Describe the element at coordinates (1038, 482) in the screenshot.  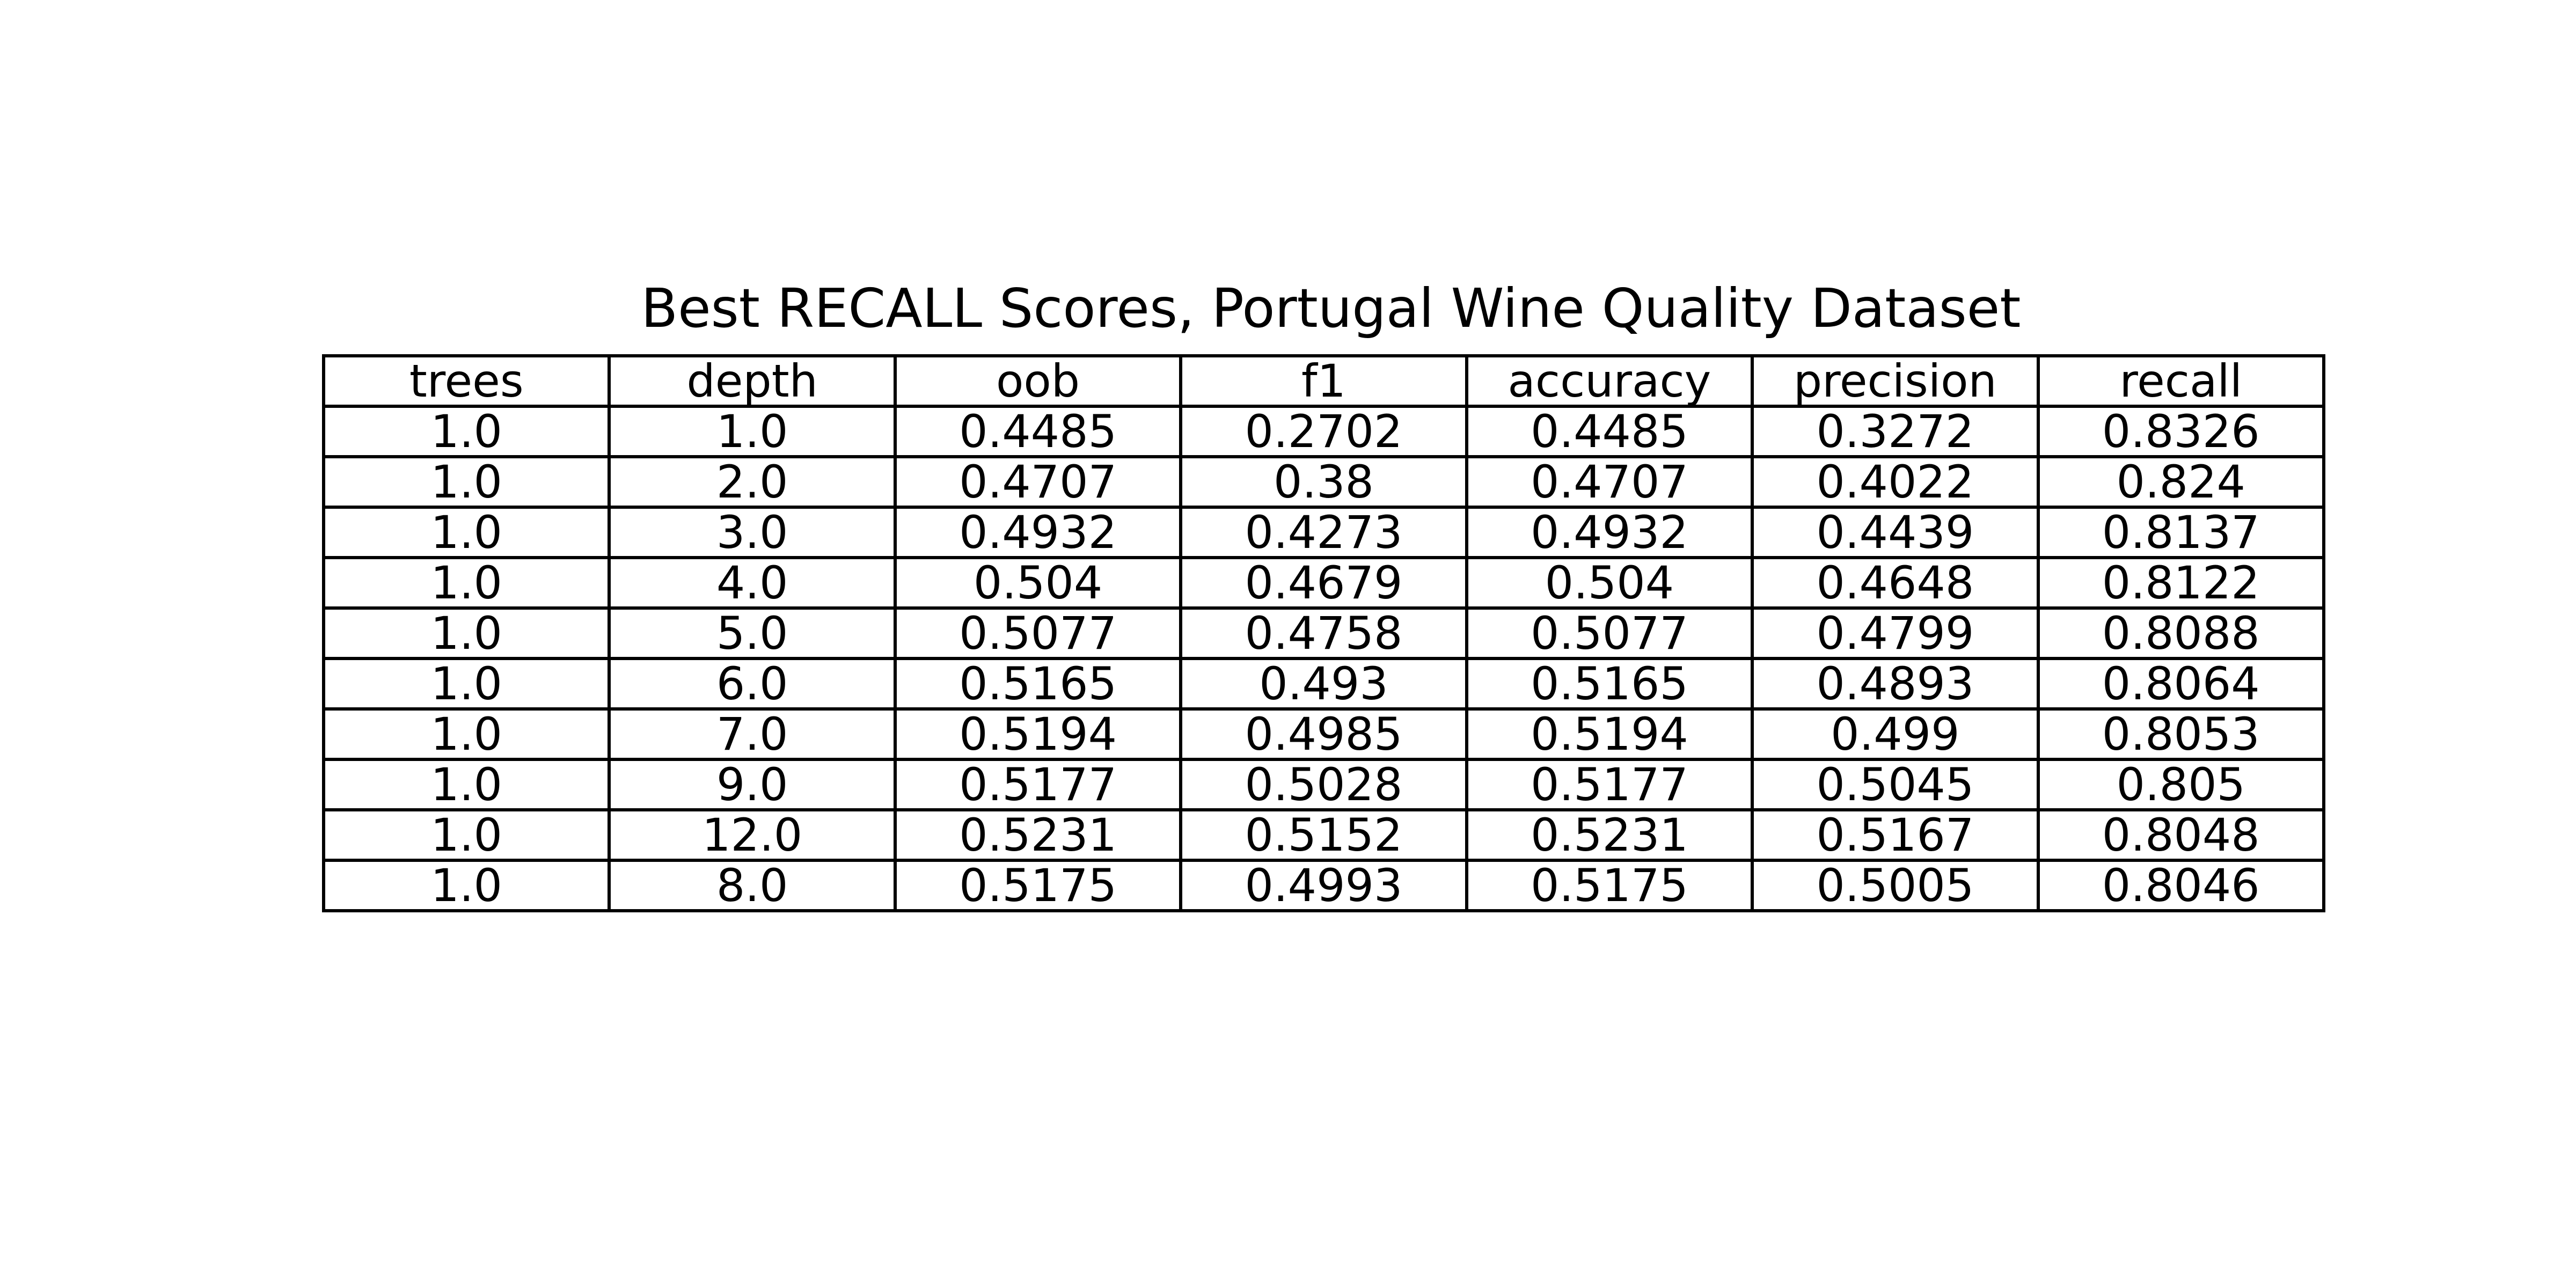
I see `table-cell-oob: 0.4707` at that location.